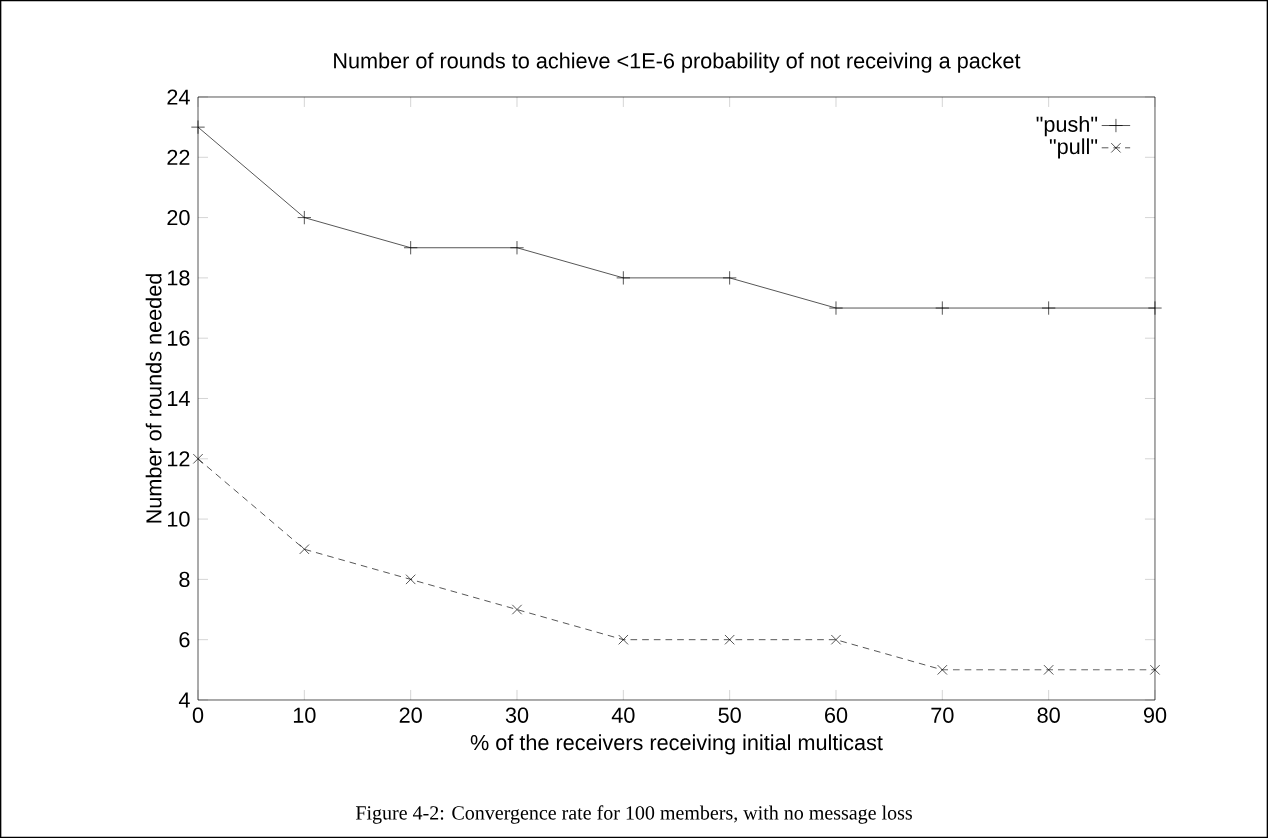 Image resolution: width=1268 pixels, height=838 pixels. Describe the element at coordinates (836, 715) in the screenshot. I see `x-tick-label: 60` at that location.